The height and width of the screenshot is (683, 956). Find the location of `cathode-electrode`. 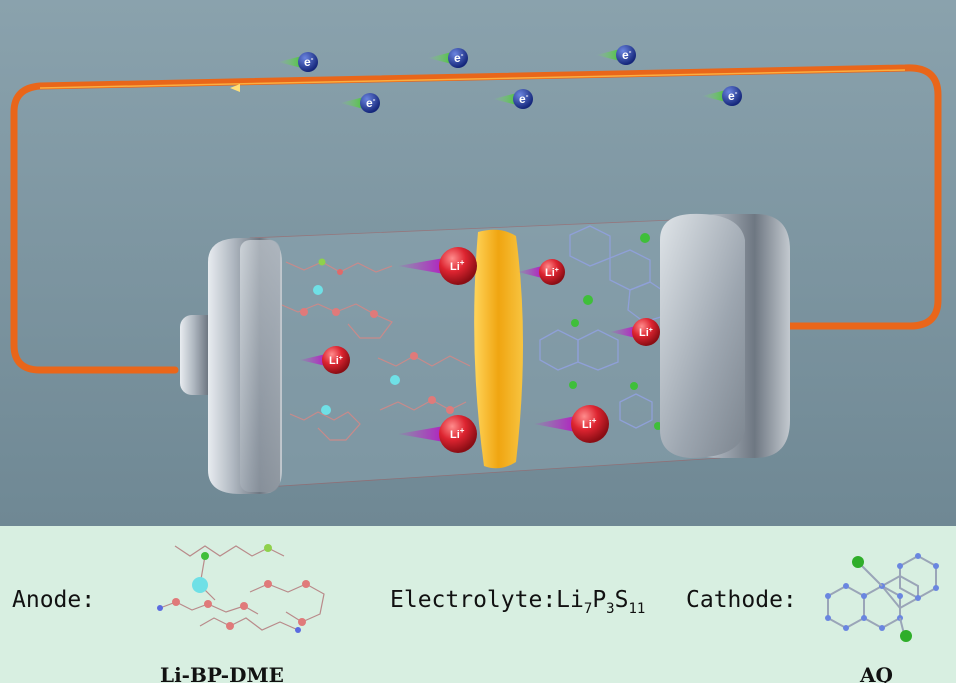

cathode-electrode is located at coordinates (725, 335).